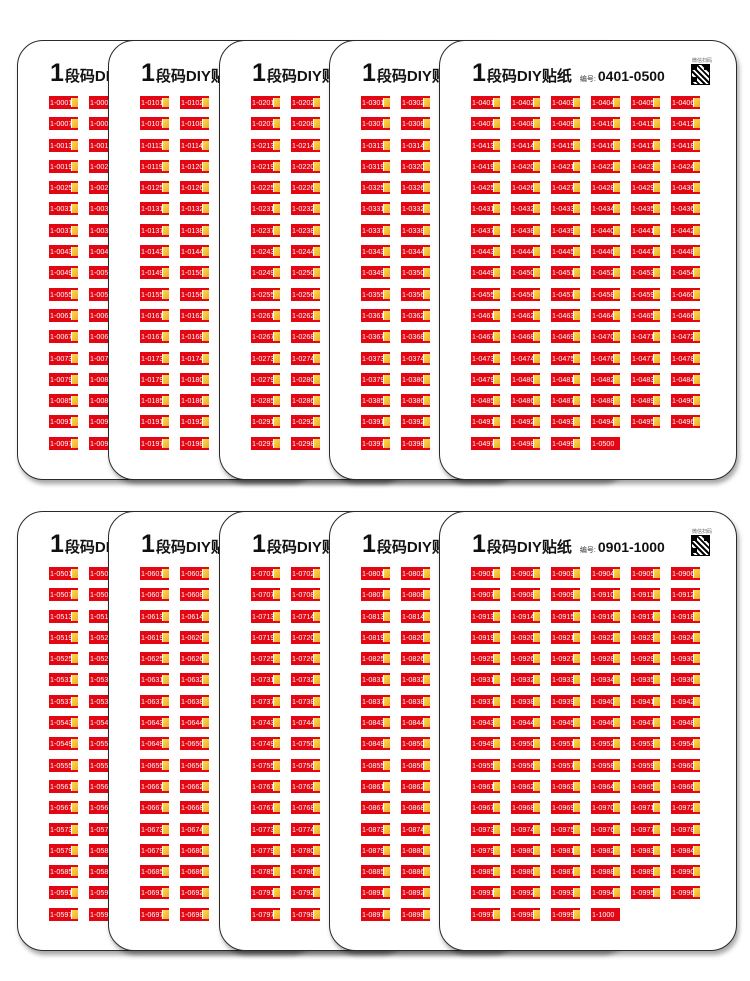  What do you see at coordinates (61, 872) in the screenshot?
I see `sticker-label: 1-0585` at bounding box center [61, 872].